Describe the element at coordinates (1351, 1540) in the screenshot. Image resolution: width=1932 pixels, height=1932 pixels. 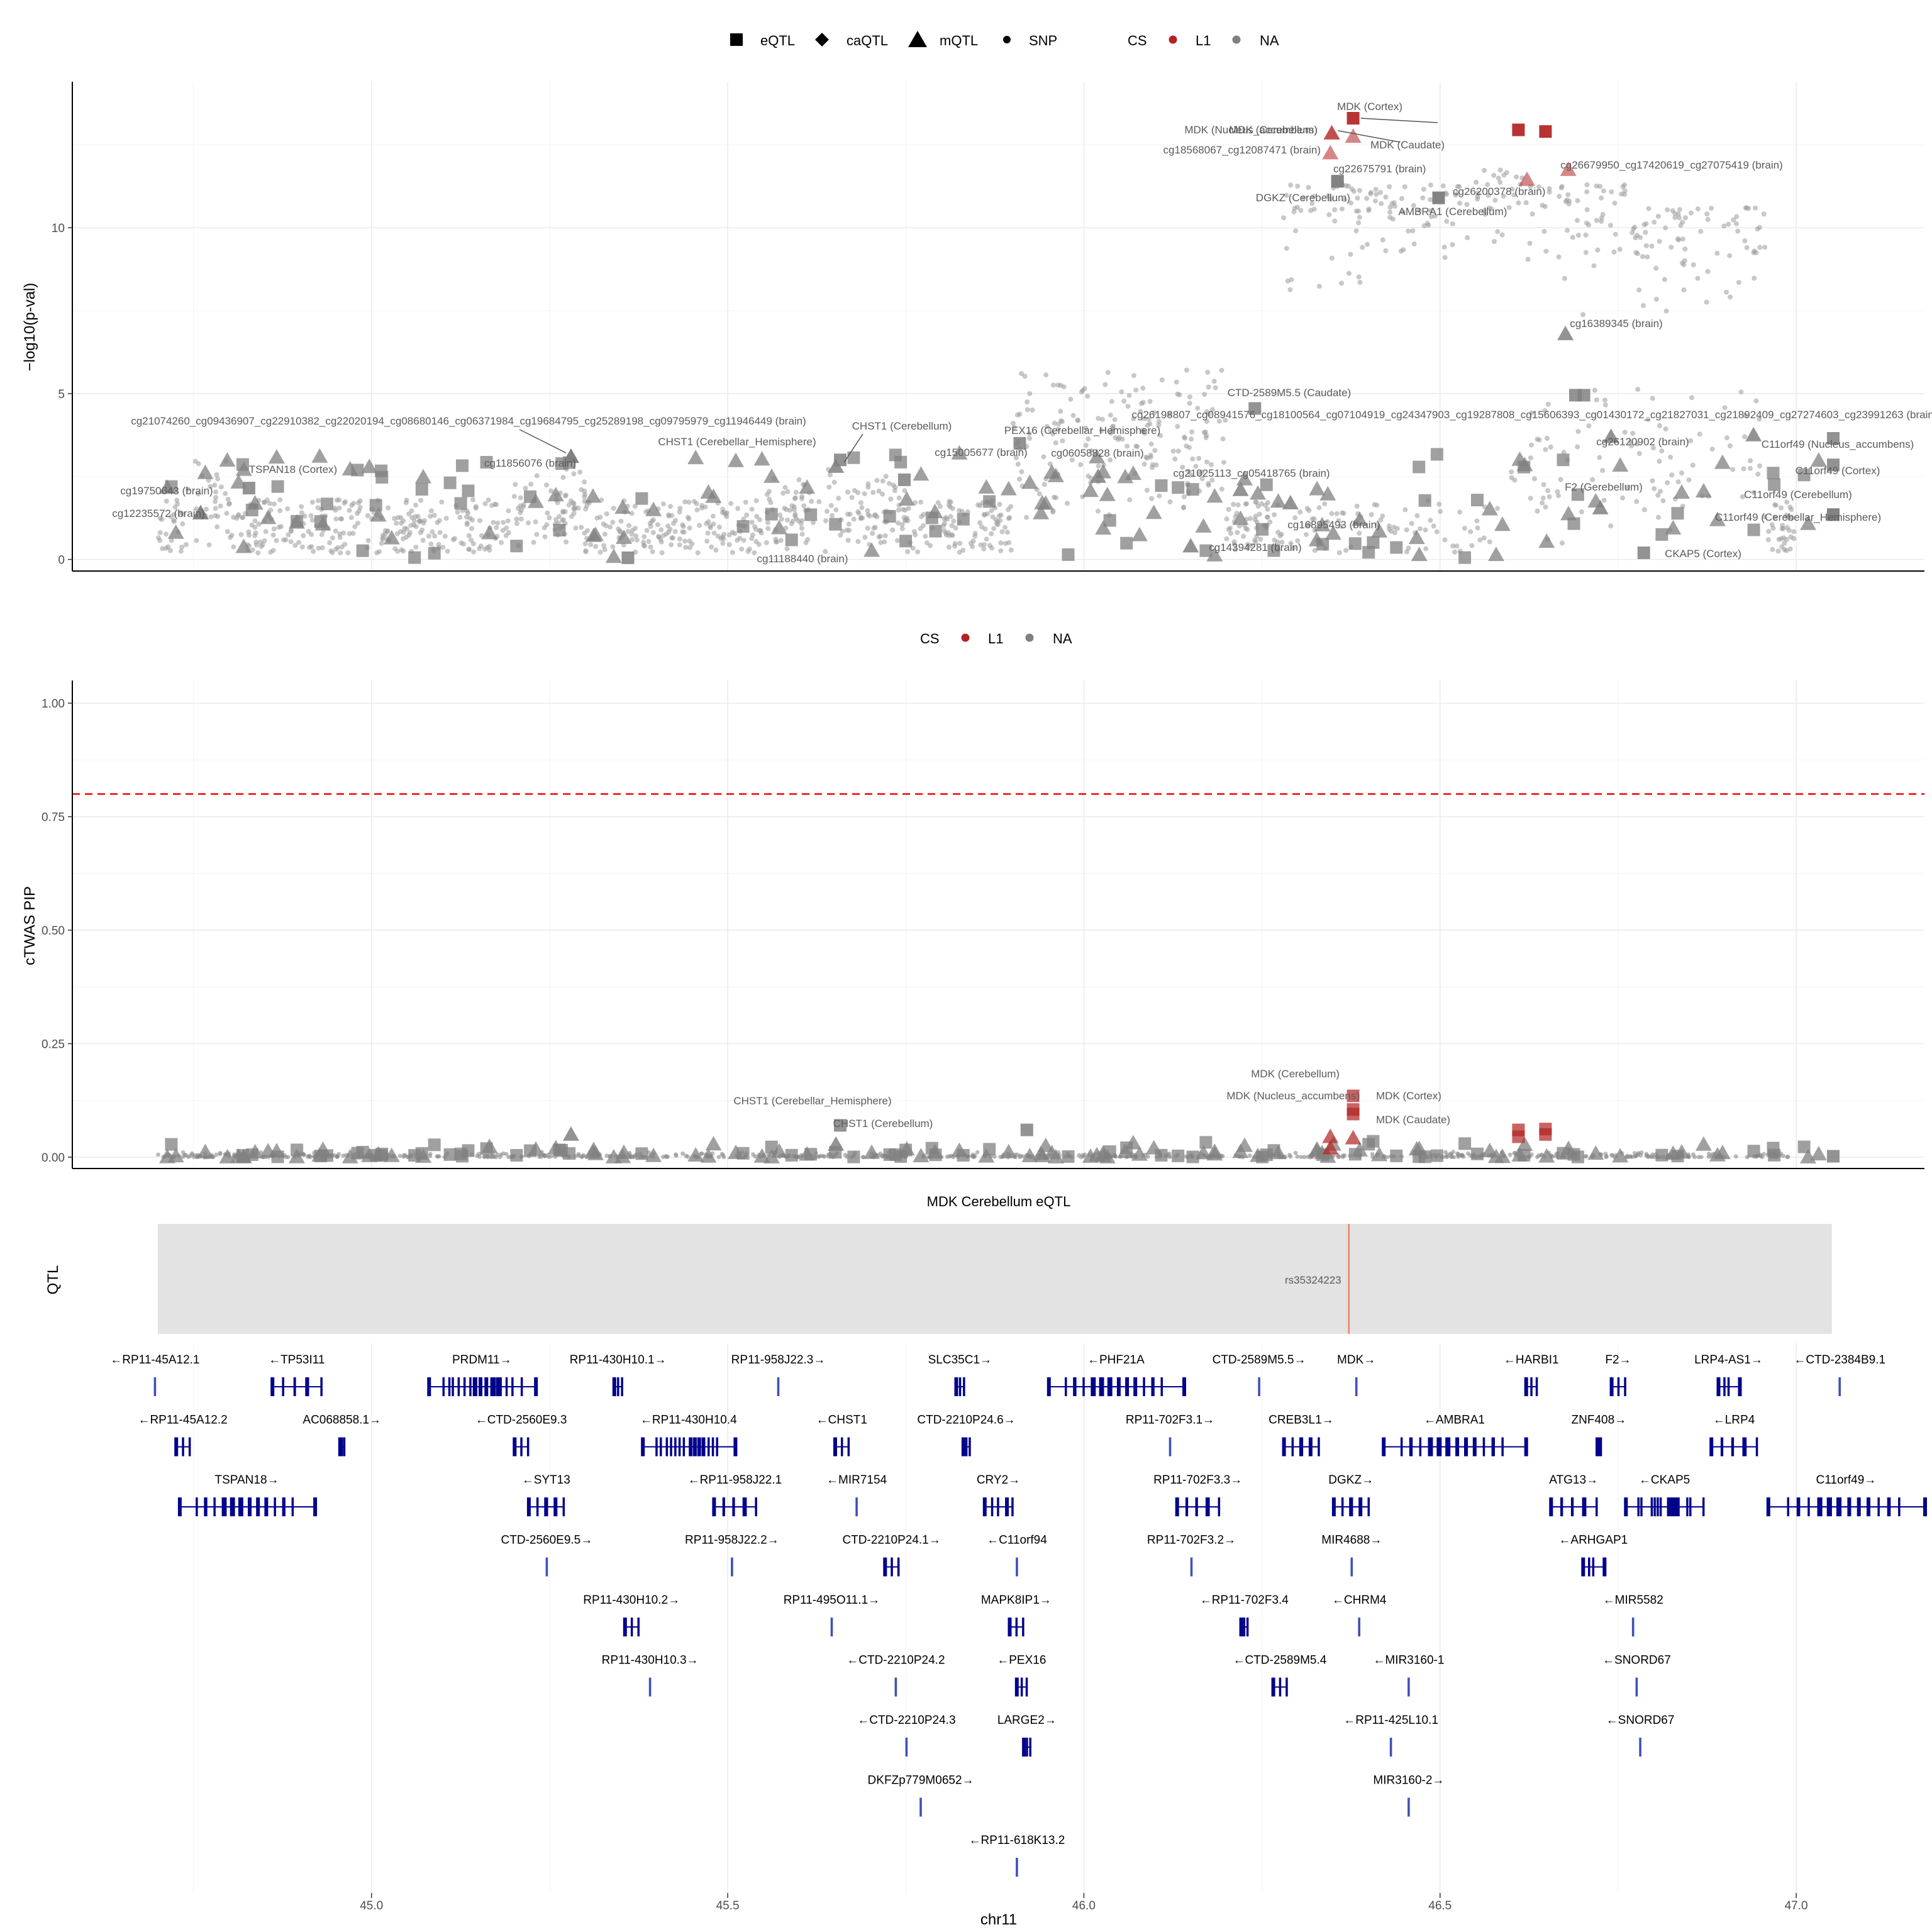
I see `gene-label: MIR4688→` at that location.